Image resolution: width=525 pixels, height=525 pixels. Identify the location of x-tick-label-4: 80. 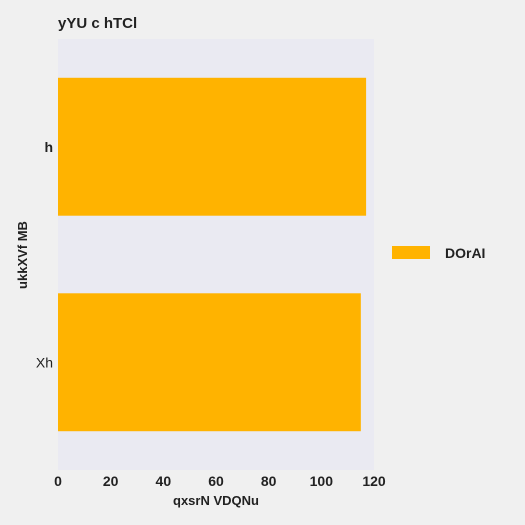
(269, 481).